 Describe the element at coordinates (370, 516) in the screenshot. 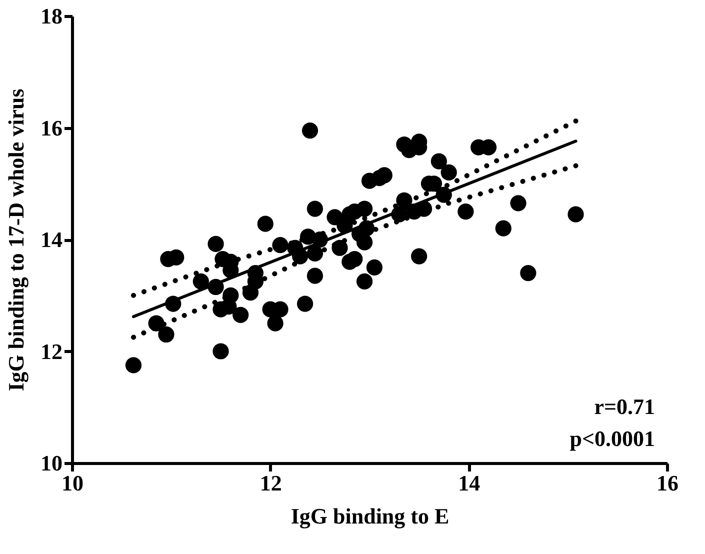

I see `x-axis-title: IgG binding to E` at that location.